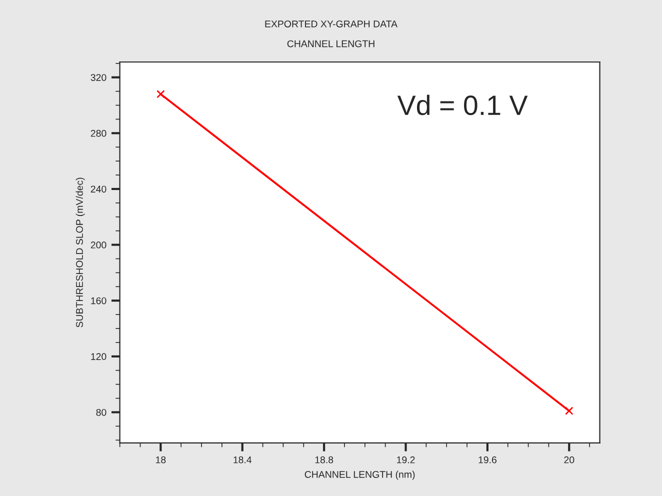 The width and height of the screenshot is (662, 496). Describe the element at coordinates (487, 460) in the screenshot. I see `x-tick-label: 19.6` at that location.